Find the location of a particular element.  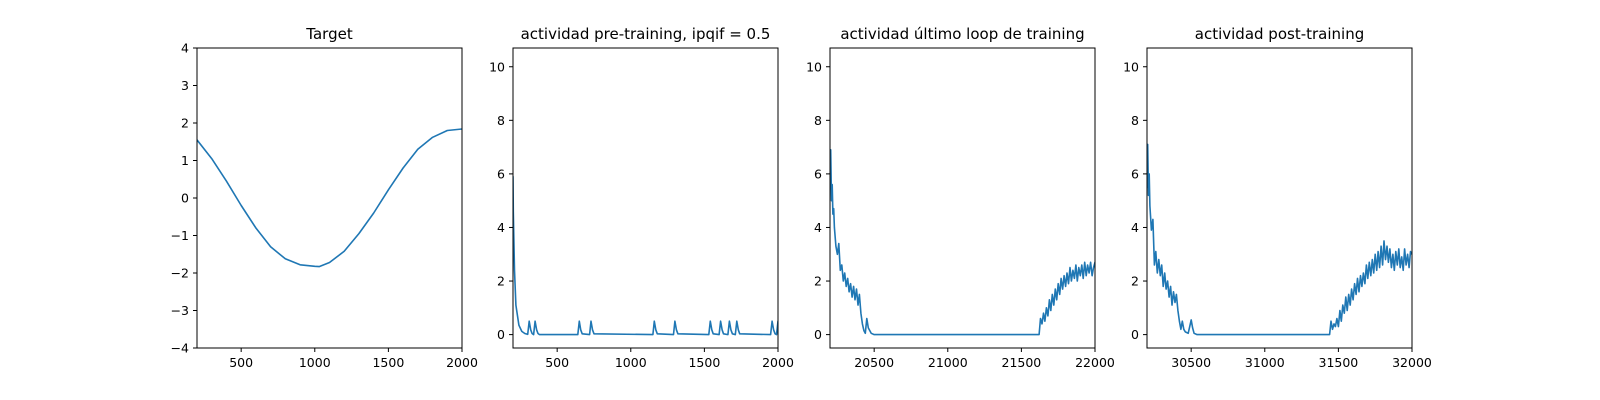

x-tick-label: 22000 is located at coordinates (1095, 362).